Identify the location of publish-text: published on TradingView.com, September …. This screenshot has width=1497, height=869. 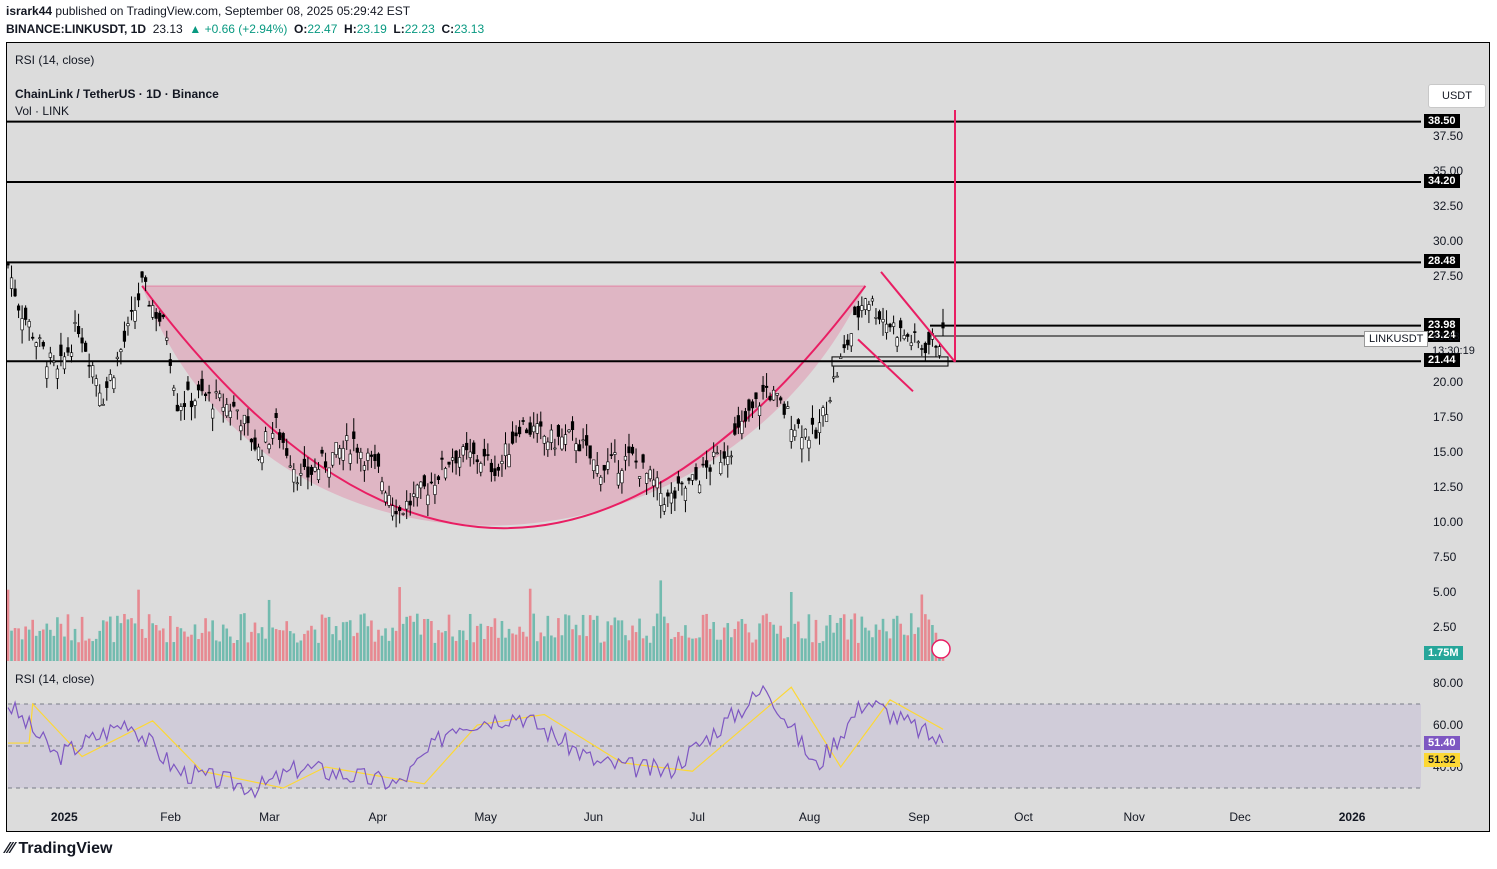
(233, 11).